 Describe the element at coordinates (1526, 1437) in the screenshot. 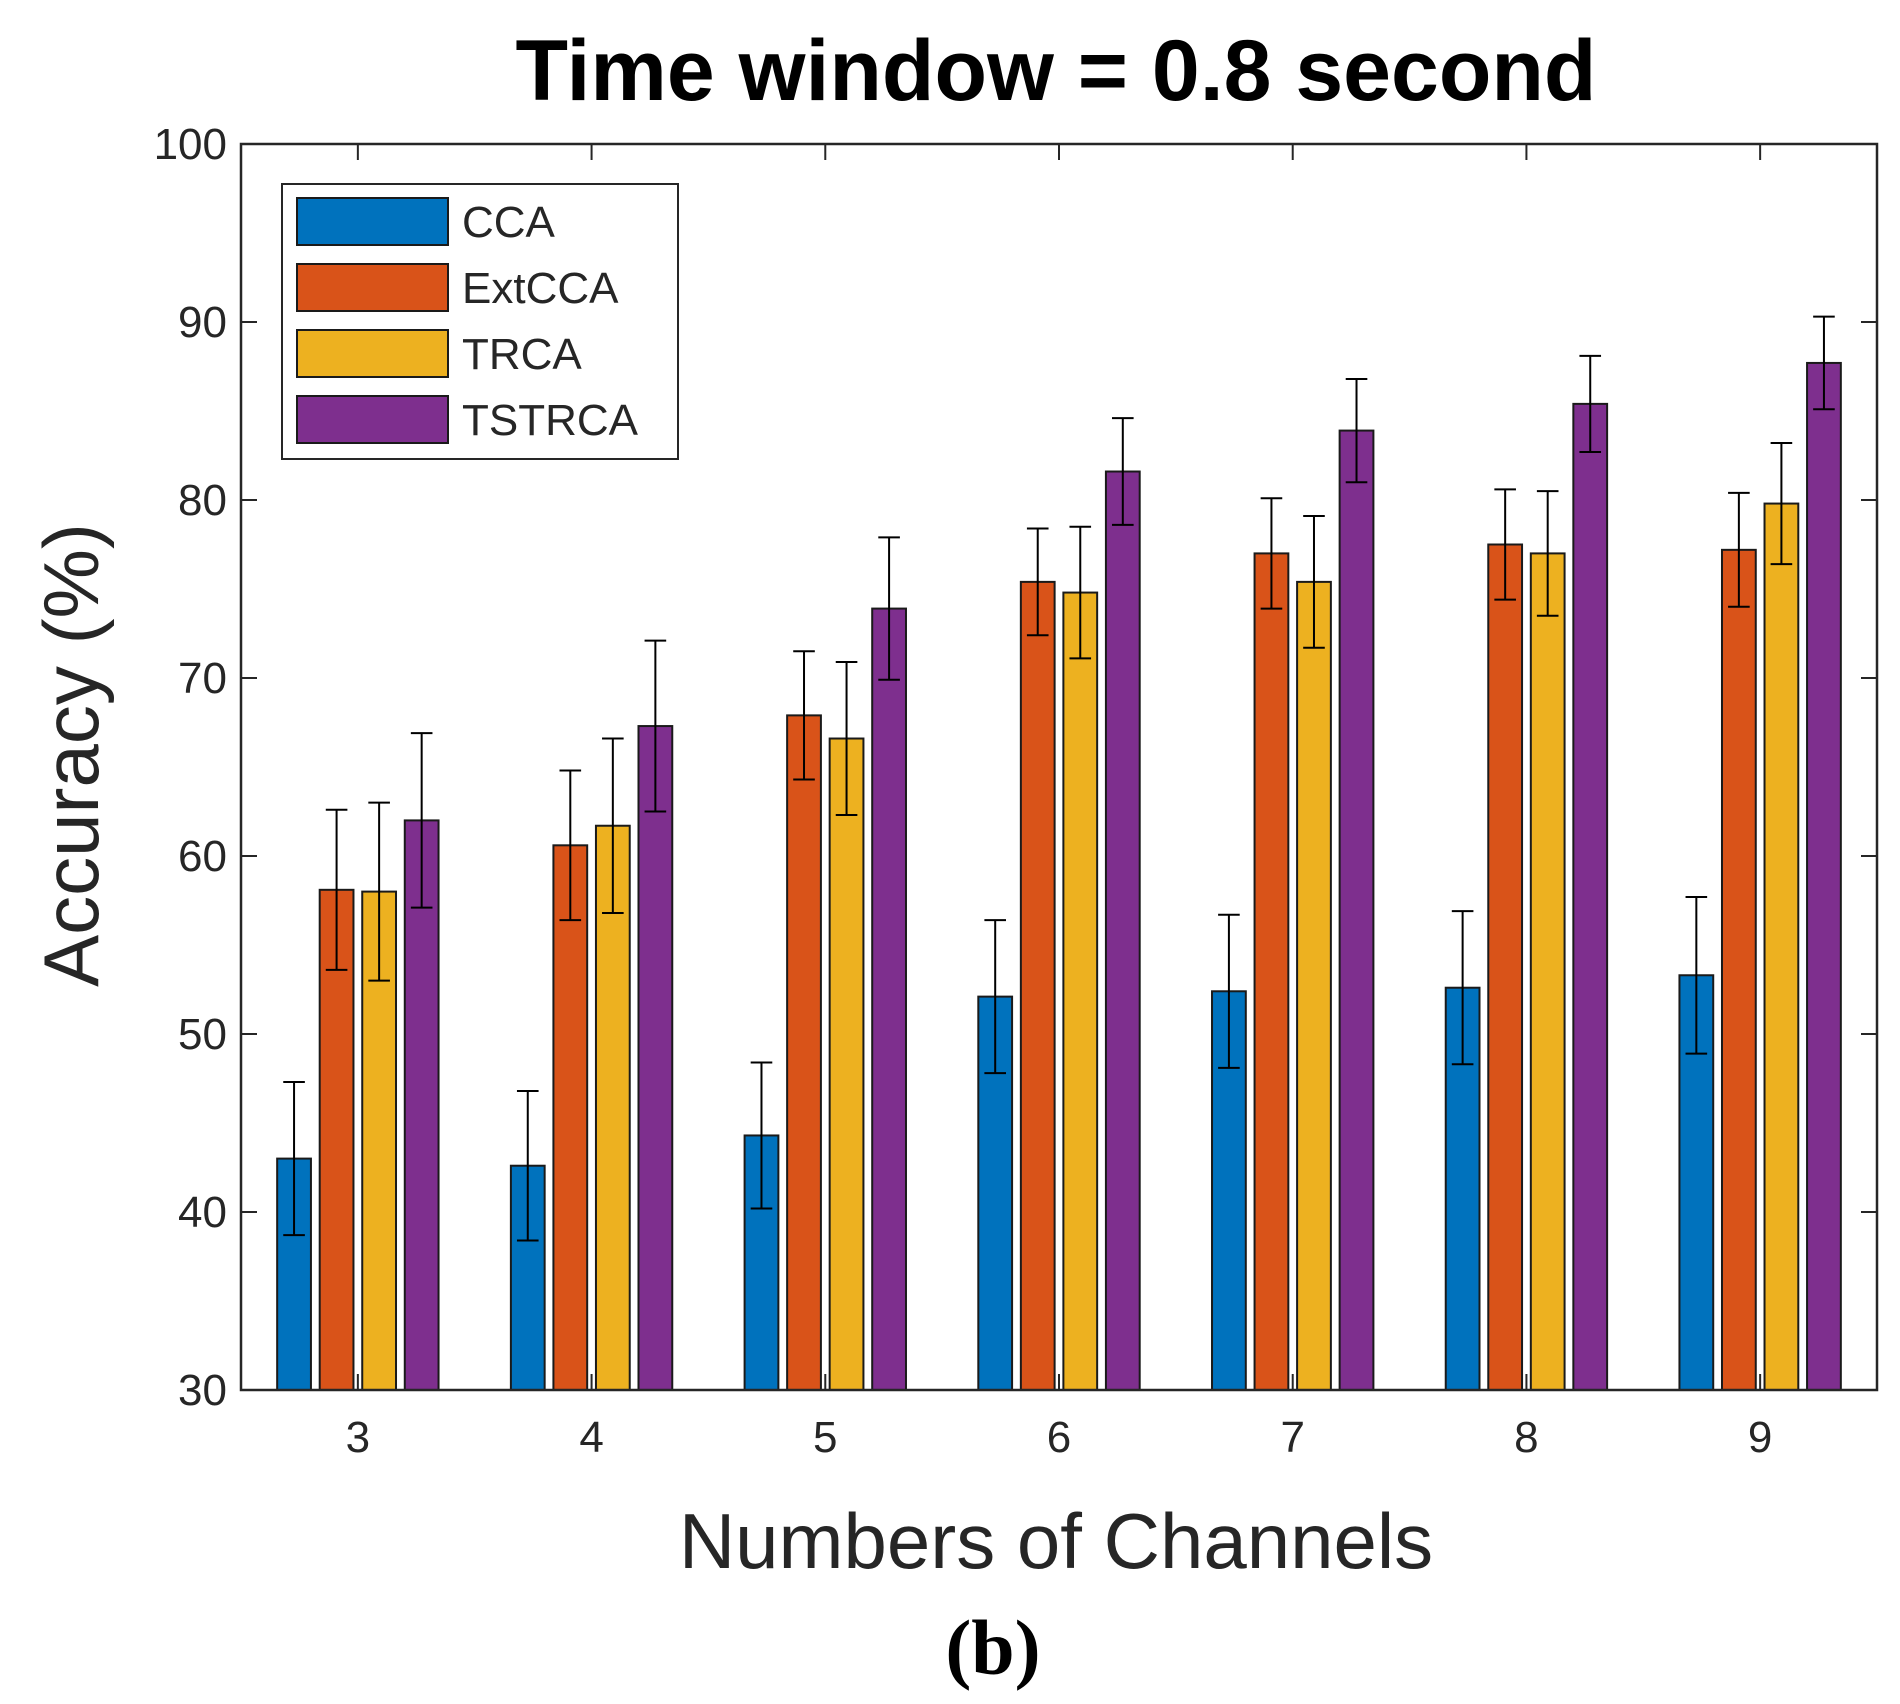

I see `x-tick-label: 8` at that location.